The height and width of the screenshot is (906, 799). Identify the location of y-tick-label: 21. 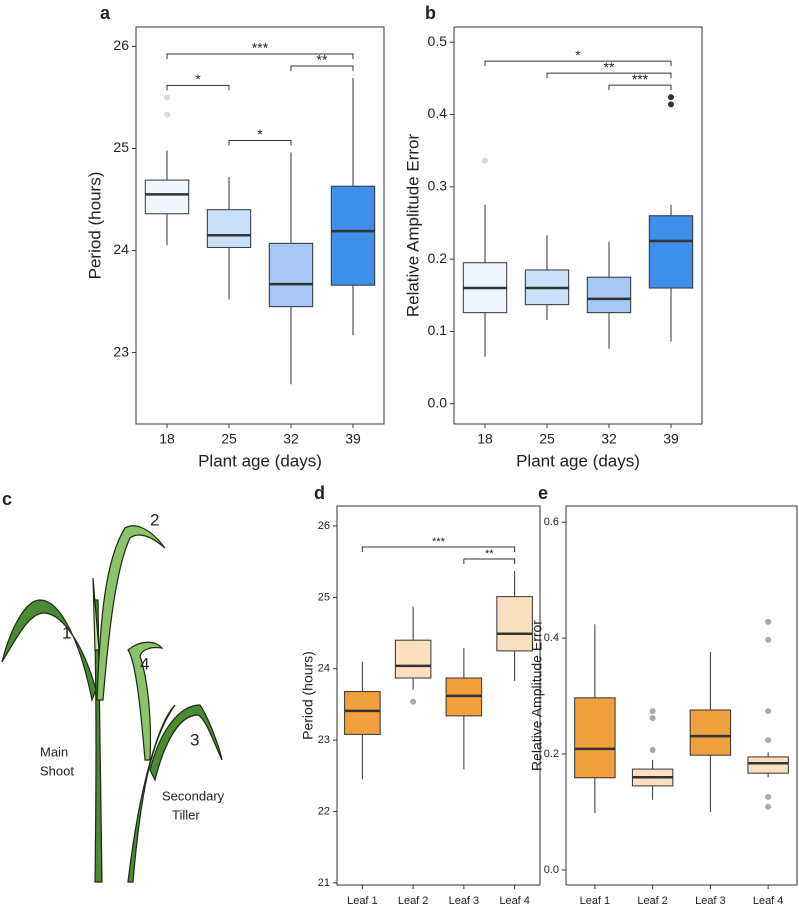
(324, 883).